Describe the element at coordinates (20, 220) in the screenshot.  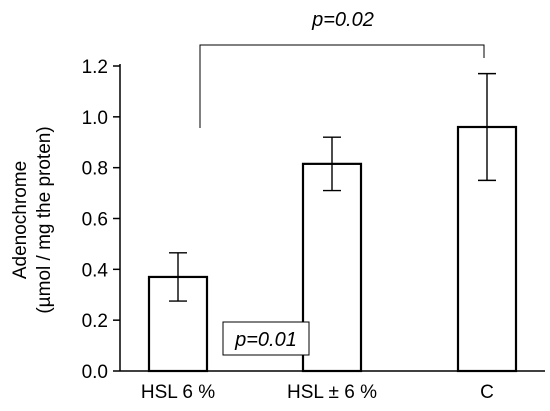
I see `y-axis-title-line1: Adenochrome` at that location.